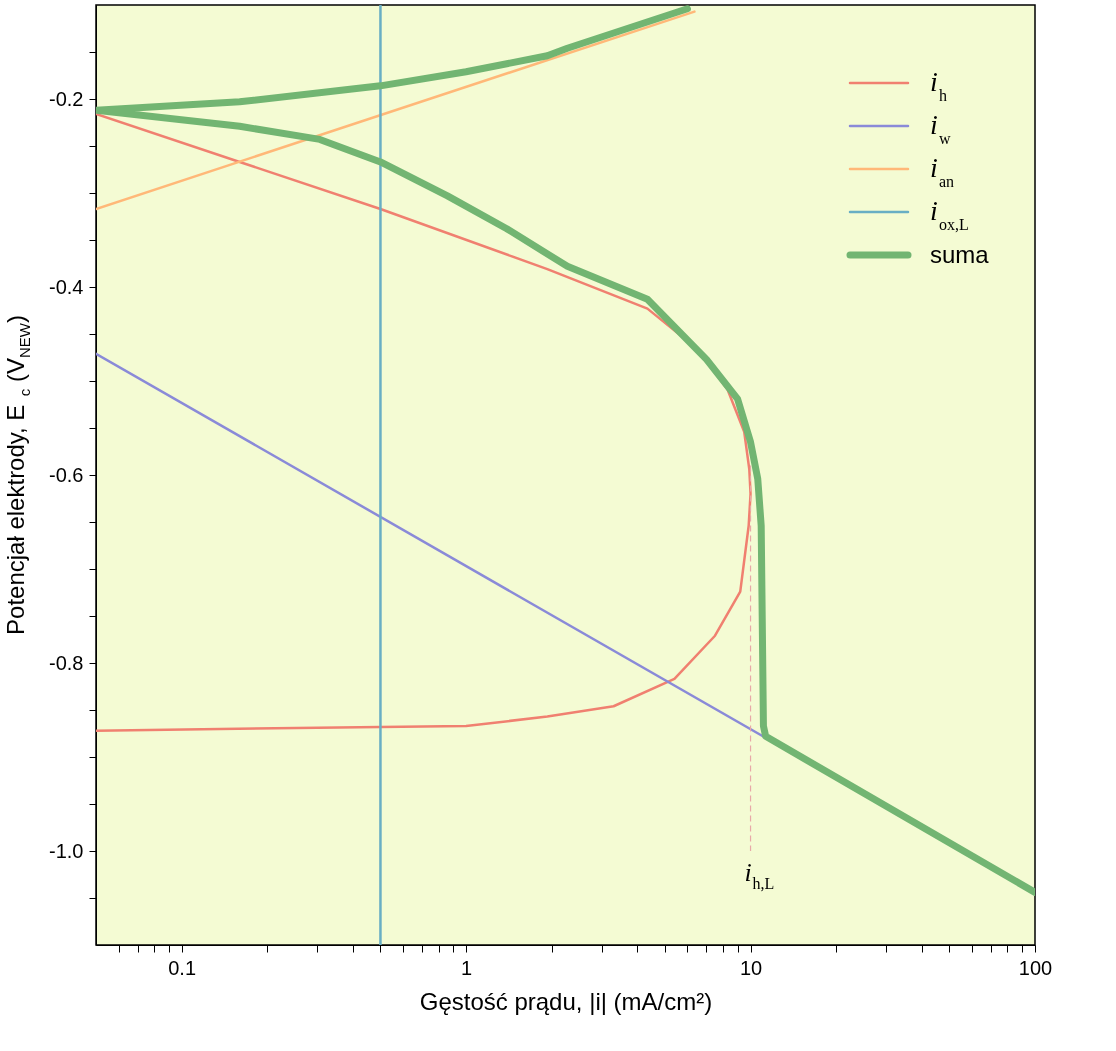  What do you see at coordinates (66, 474) in the screenshot?
I see `y-tick-label: -0.6` at bounding box center [66, 474].